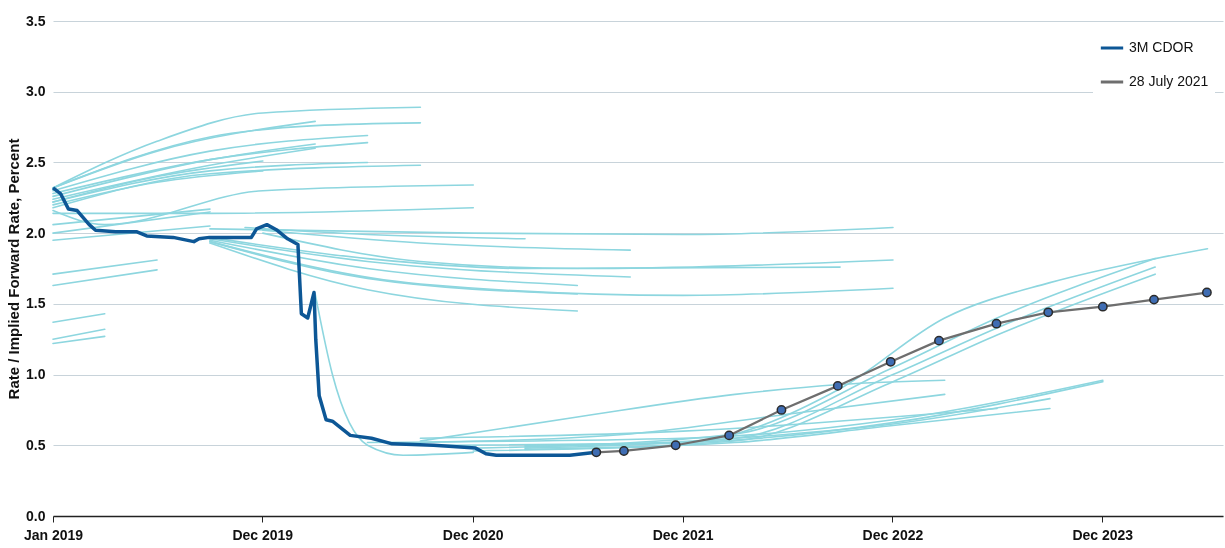  I want to click on y-tick-label: 0.0, so click(36, 515).